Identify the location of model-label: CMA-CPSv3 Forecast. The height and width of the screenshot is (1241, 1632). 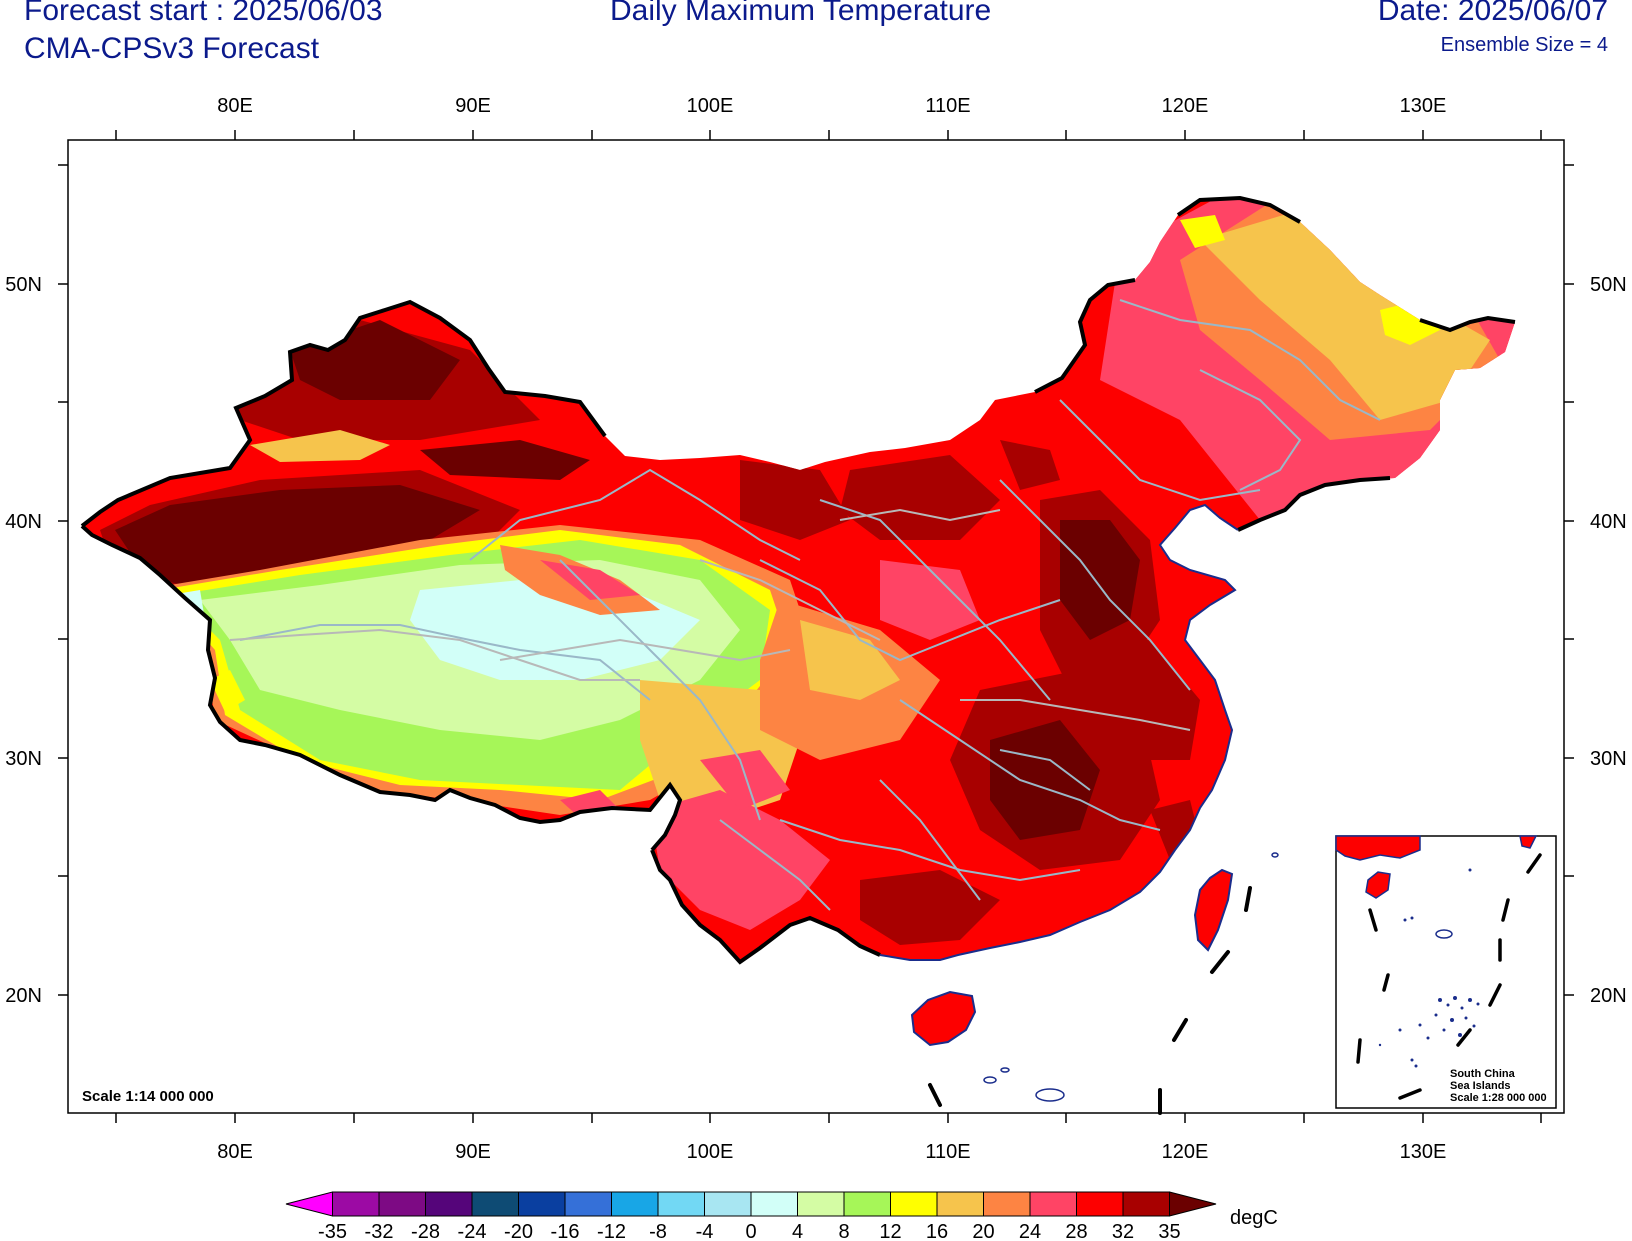
(172, 48).